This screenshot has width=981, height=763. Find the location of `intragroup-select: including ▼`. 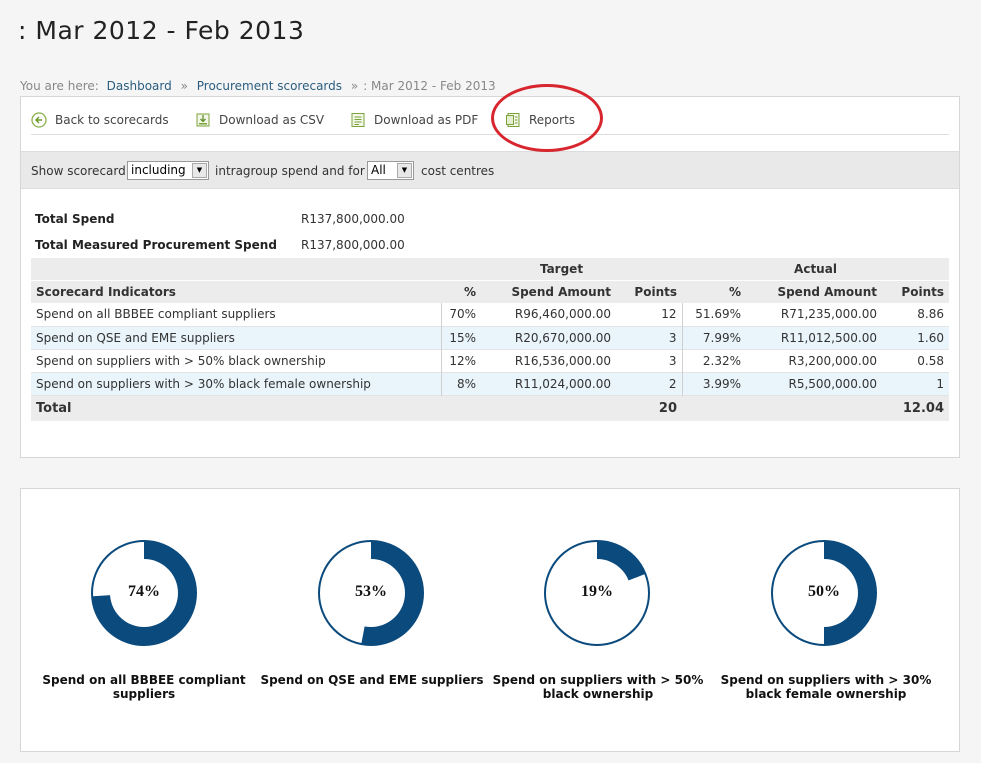

intragroup-select: including ▼ is located at coordinates (168, 170).